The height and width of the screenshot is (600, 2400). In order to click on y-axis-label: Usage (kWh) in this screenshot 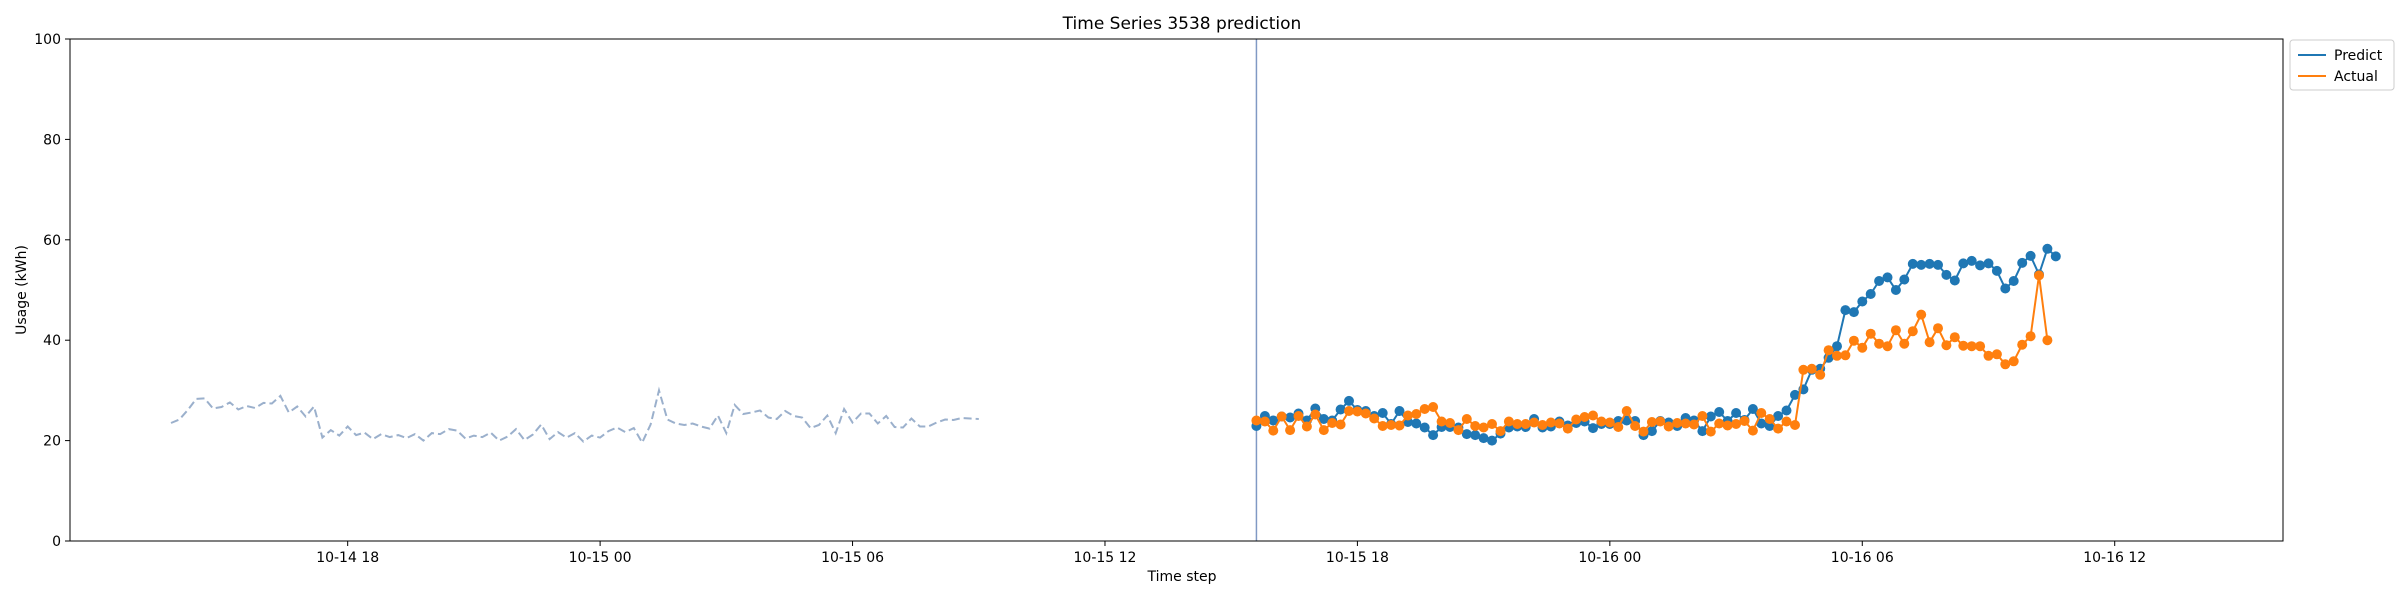, I will do `click(22, 290)`.